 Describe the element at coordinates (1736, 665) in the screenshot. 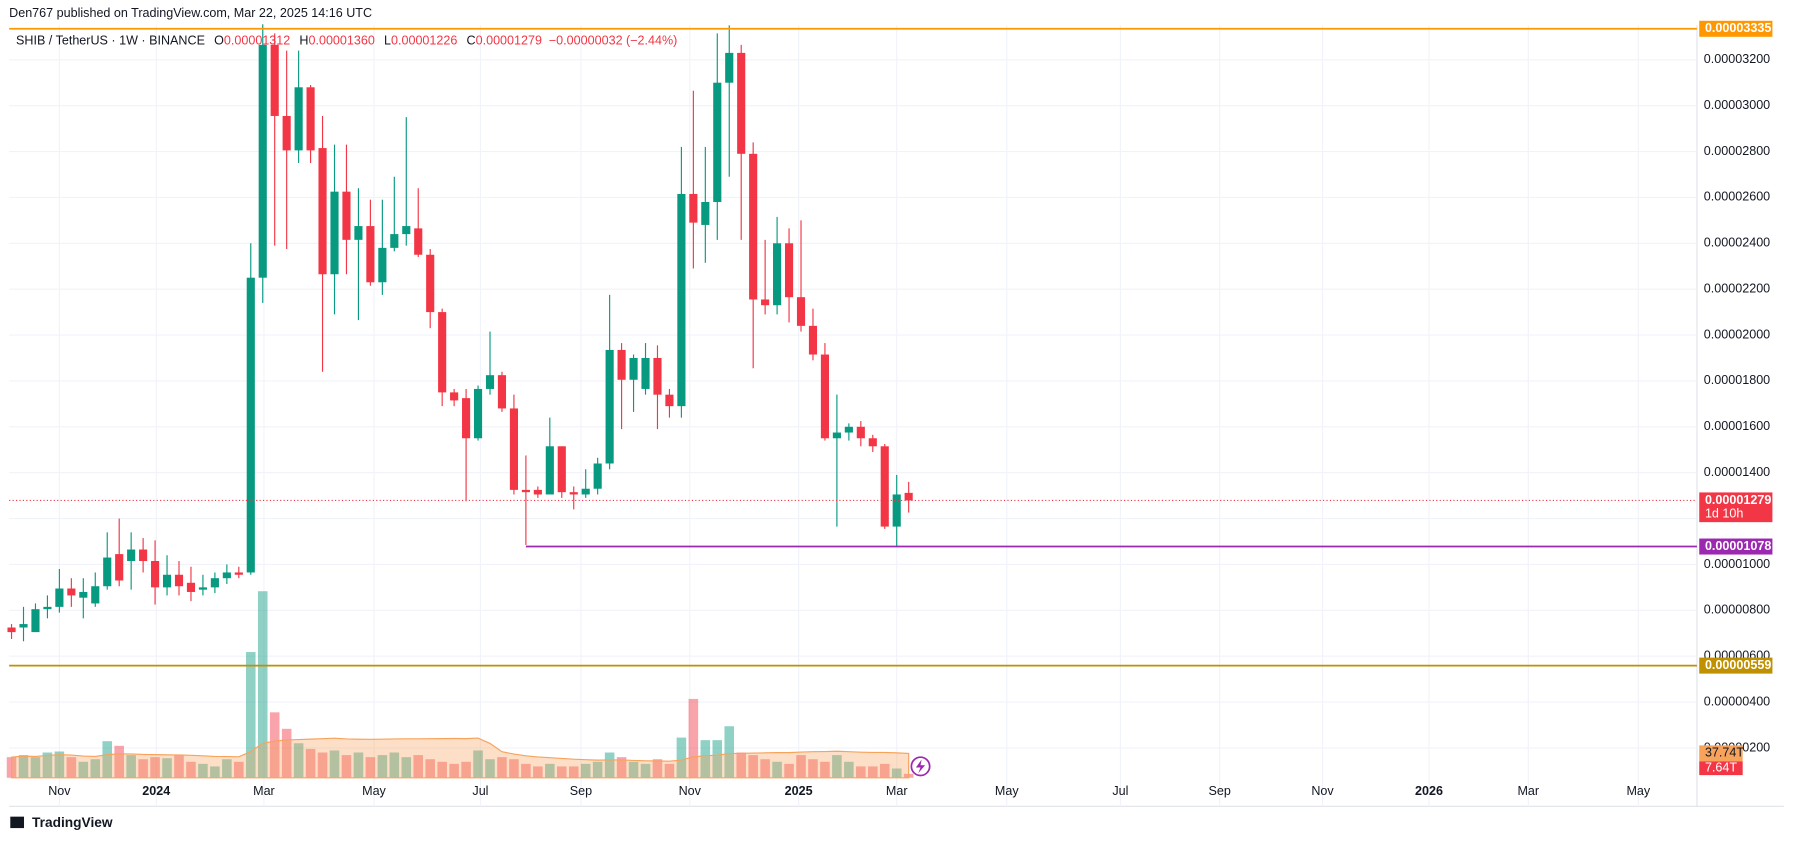

I see `level-label-bg` at that location.